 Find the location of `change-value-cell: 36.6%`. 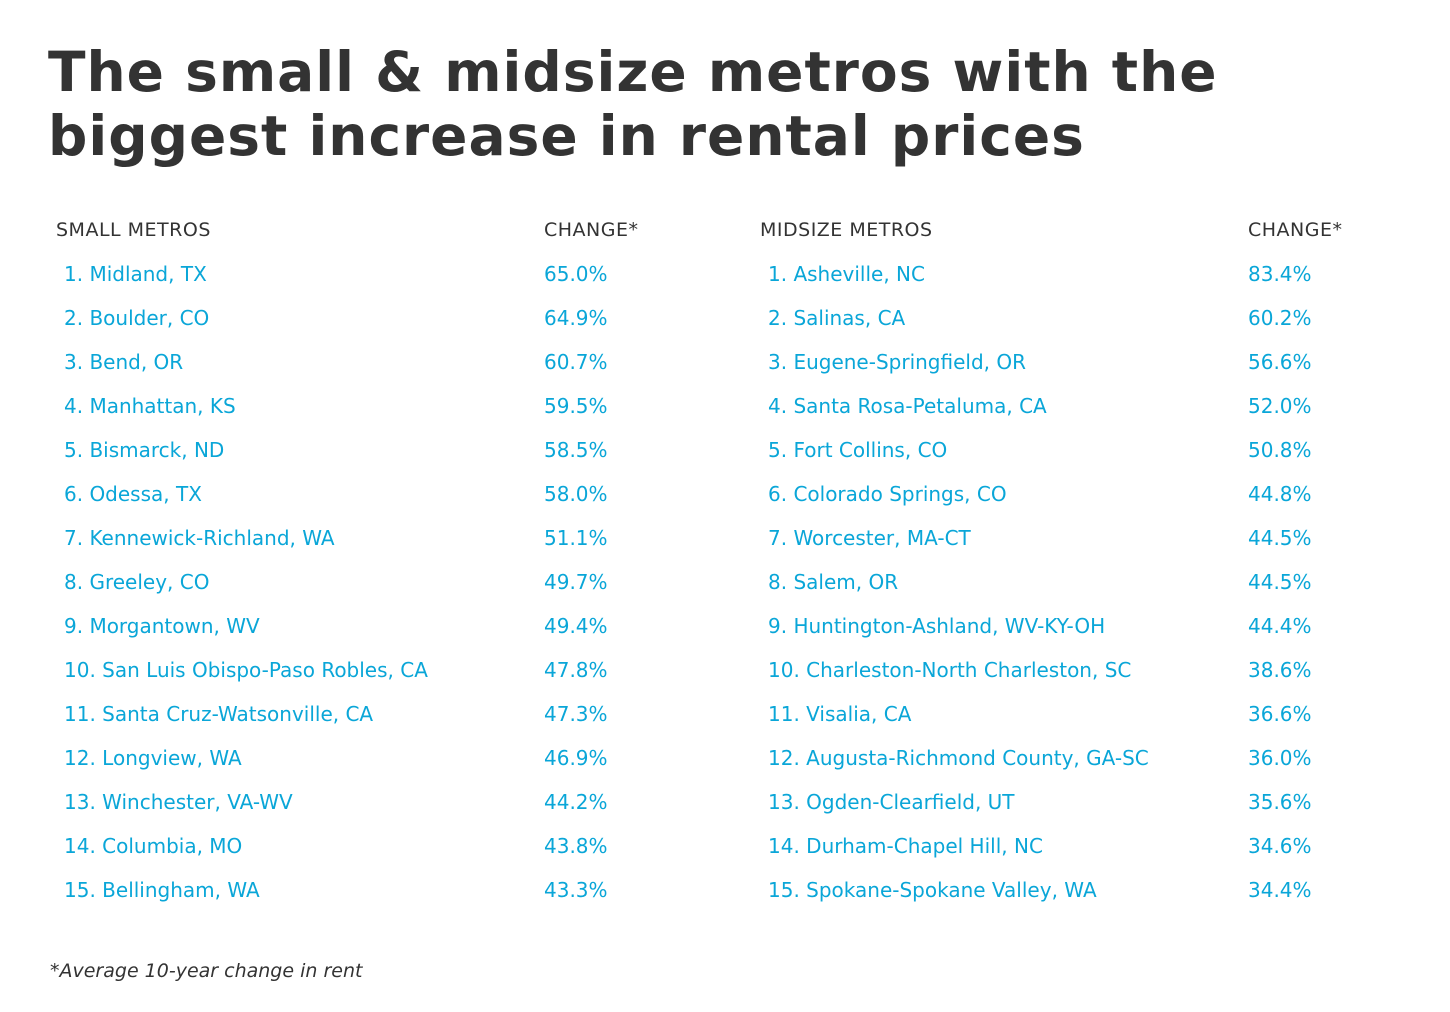

change-value-cell: 36.6% is located at coordinates (1280, 714).